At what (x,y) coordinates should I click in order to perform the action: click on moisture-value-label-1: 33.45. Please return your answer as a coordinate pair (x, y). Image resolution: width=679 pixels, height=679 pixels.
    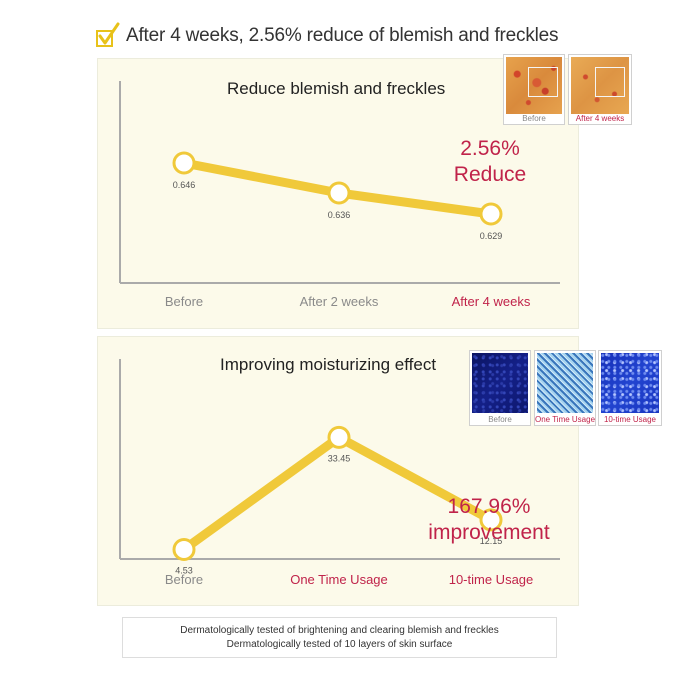
    Looking at the image, I should click on (339, 458).